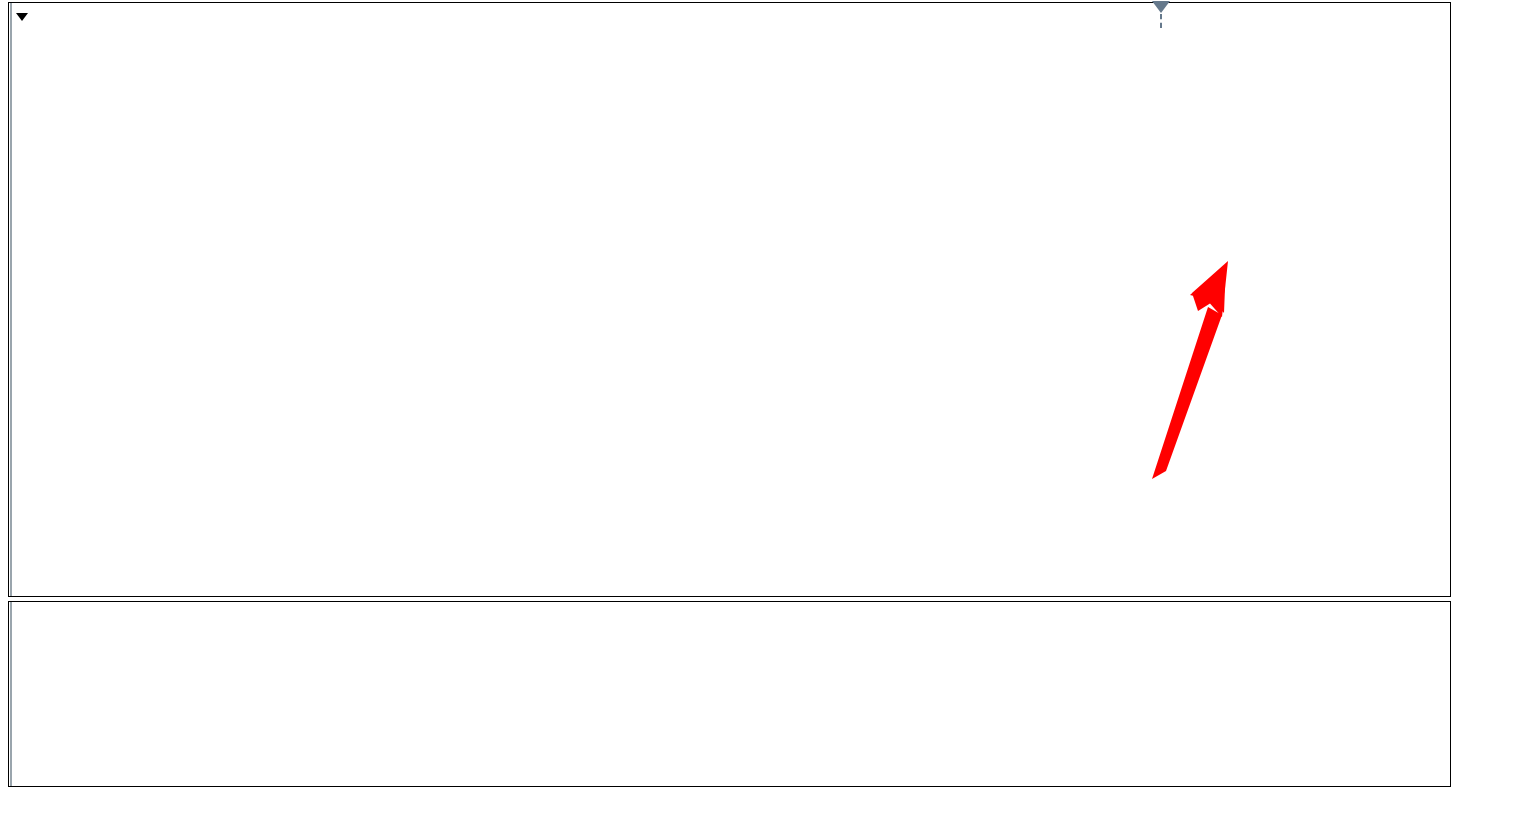  I want to click on macd-scroll-rail, so click(11, 694).